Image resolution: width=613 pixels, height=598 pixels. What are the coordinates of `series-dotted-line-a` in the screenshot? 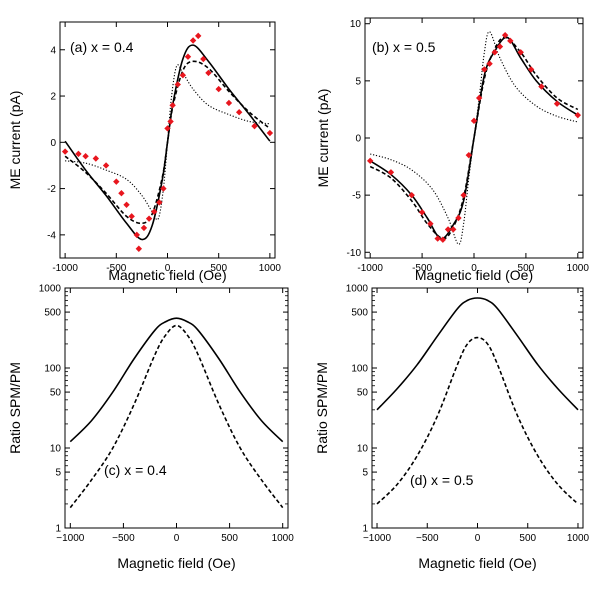 It's located at (167, 142).